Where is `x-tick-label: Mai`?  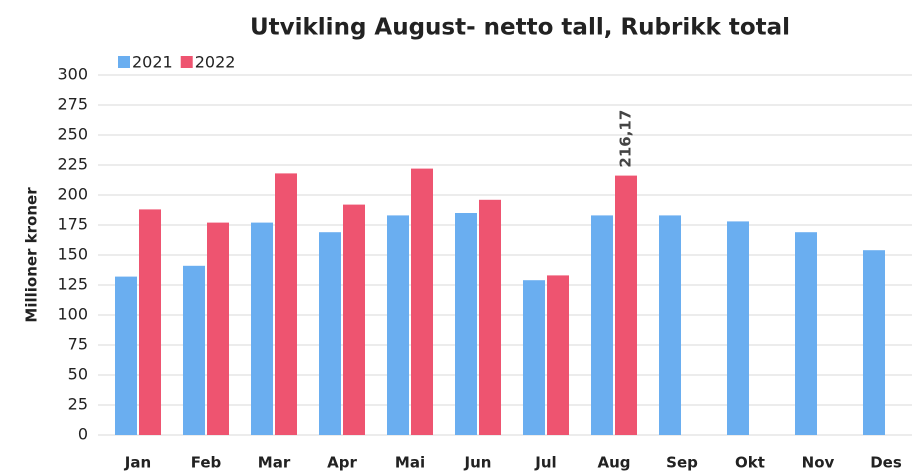
x-tick-label: Mai is located at coordinates (410, 463).